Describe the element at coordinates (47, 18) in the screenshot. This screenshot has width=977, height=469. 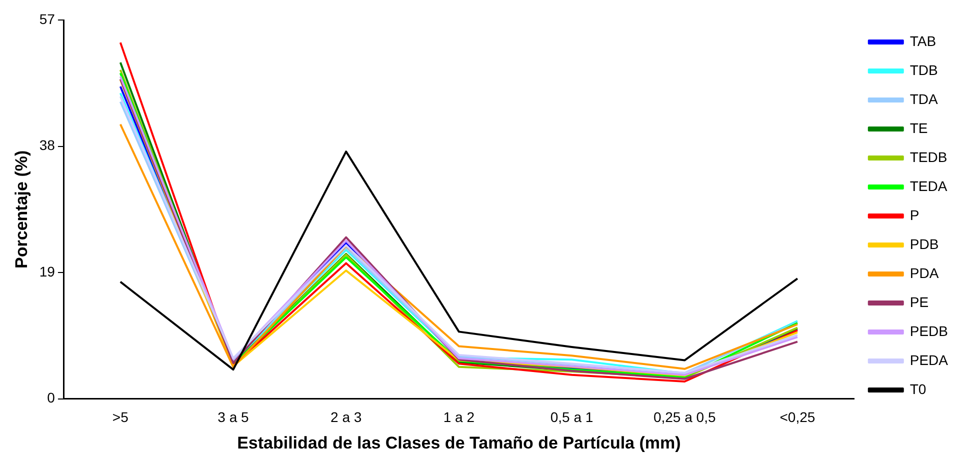
I see `y-tick-label: 57` at that location.